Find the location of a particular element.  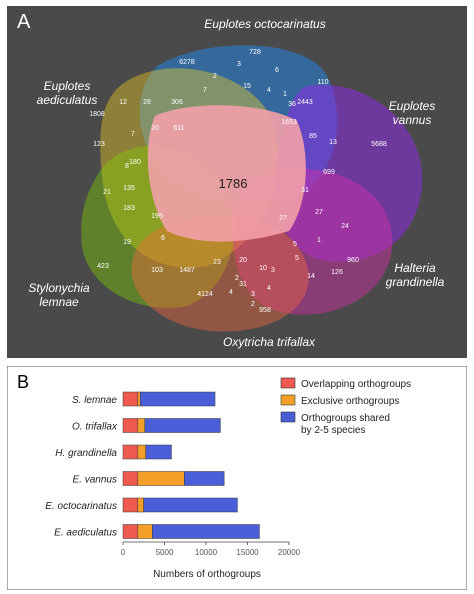

venn-region-number: 15 is located at coordinates (247, 86).